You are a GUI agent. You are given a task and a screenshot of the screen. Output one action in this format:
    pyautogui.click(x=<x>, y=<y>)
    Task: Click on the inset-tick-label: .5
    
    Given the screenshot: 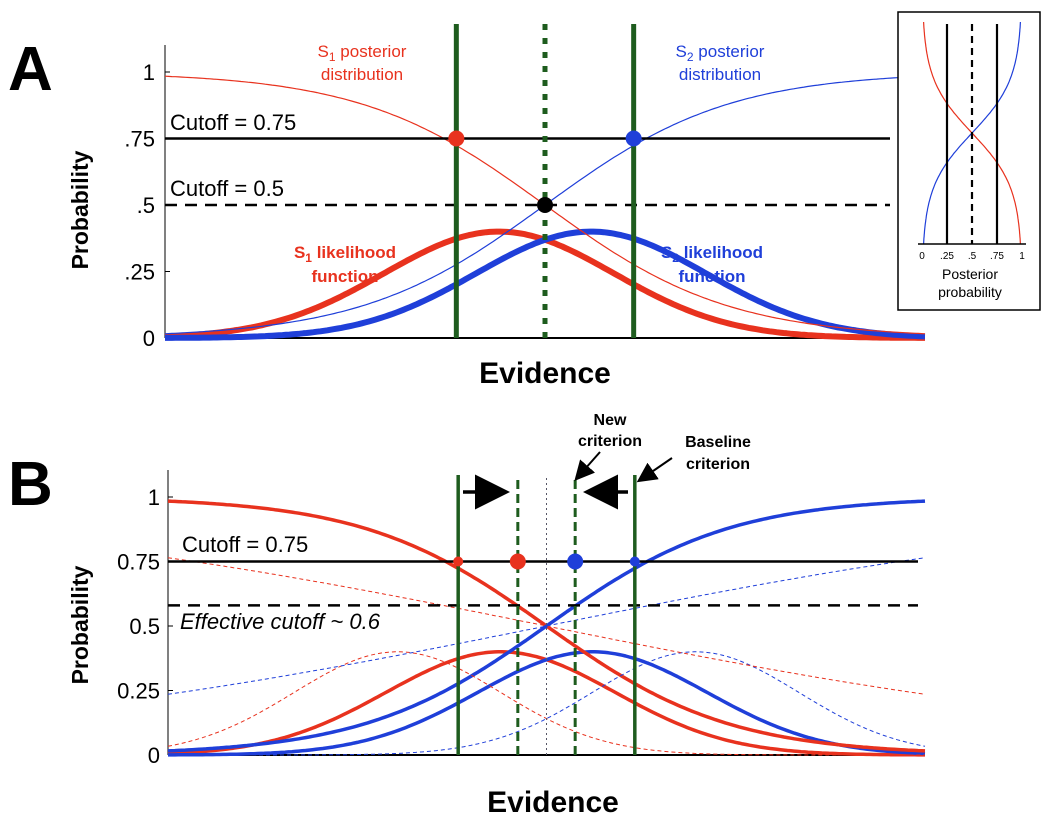 What is the action you would take?
    pyautogui.click(x=972, y=256)
    